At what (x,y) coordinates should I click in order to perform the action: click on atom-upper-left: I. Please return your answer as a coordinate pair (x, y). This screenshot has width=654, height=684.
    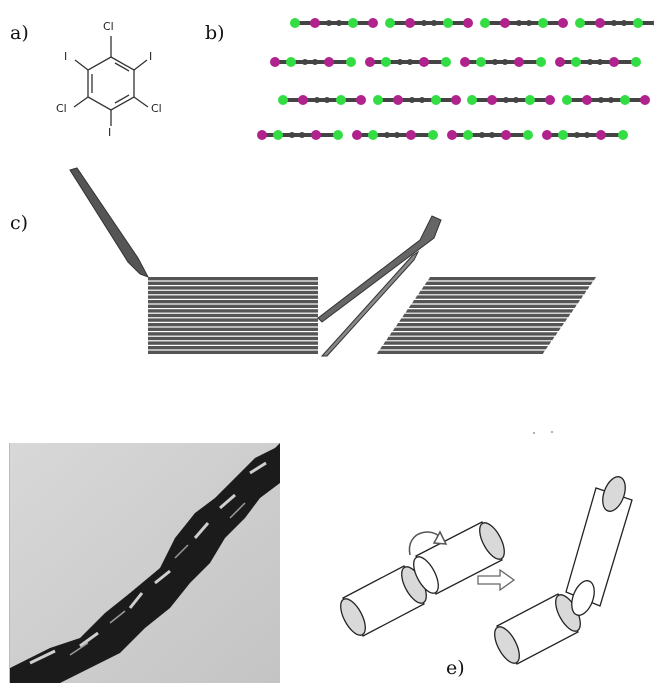
    Looking at the image, I should click on (66, 56).